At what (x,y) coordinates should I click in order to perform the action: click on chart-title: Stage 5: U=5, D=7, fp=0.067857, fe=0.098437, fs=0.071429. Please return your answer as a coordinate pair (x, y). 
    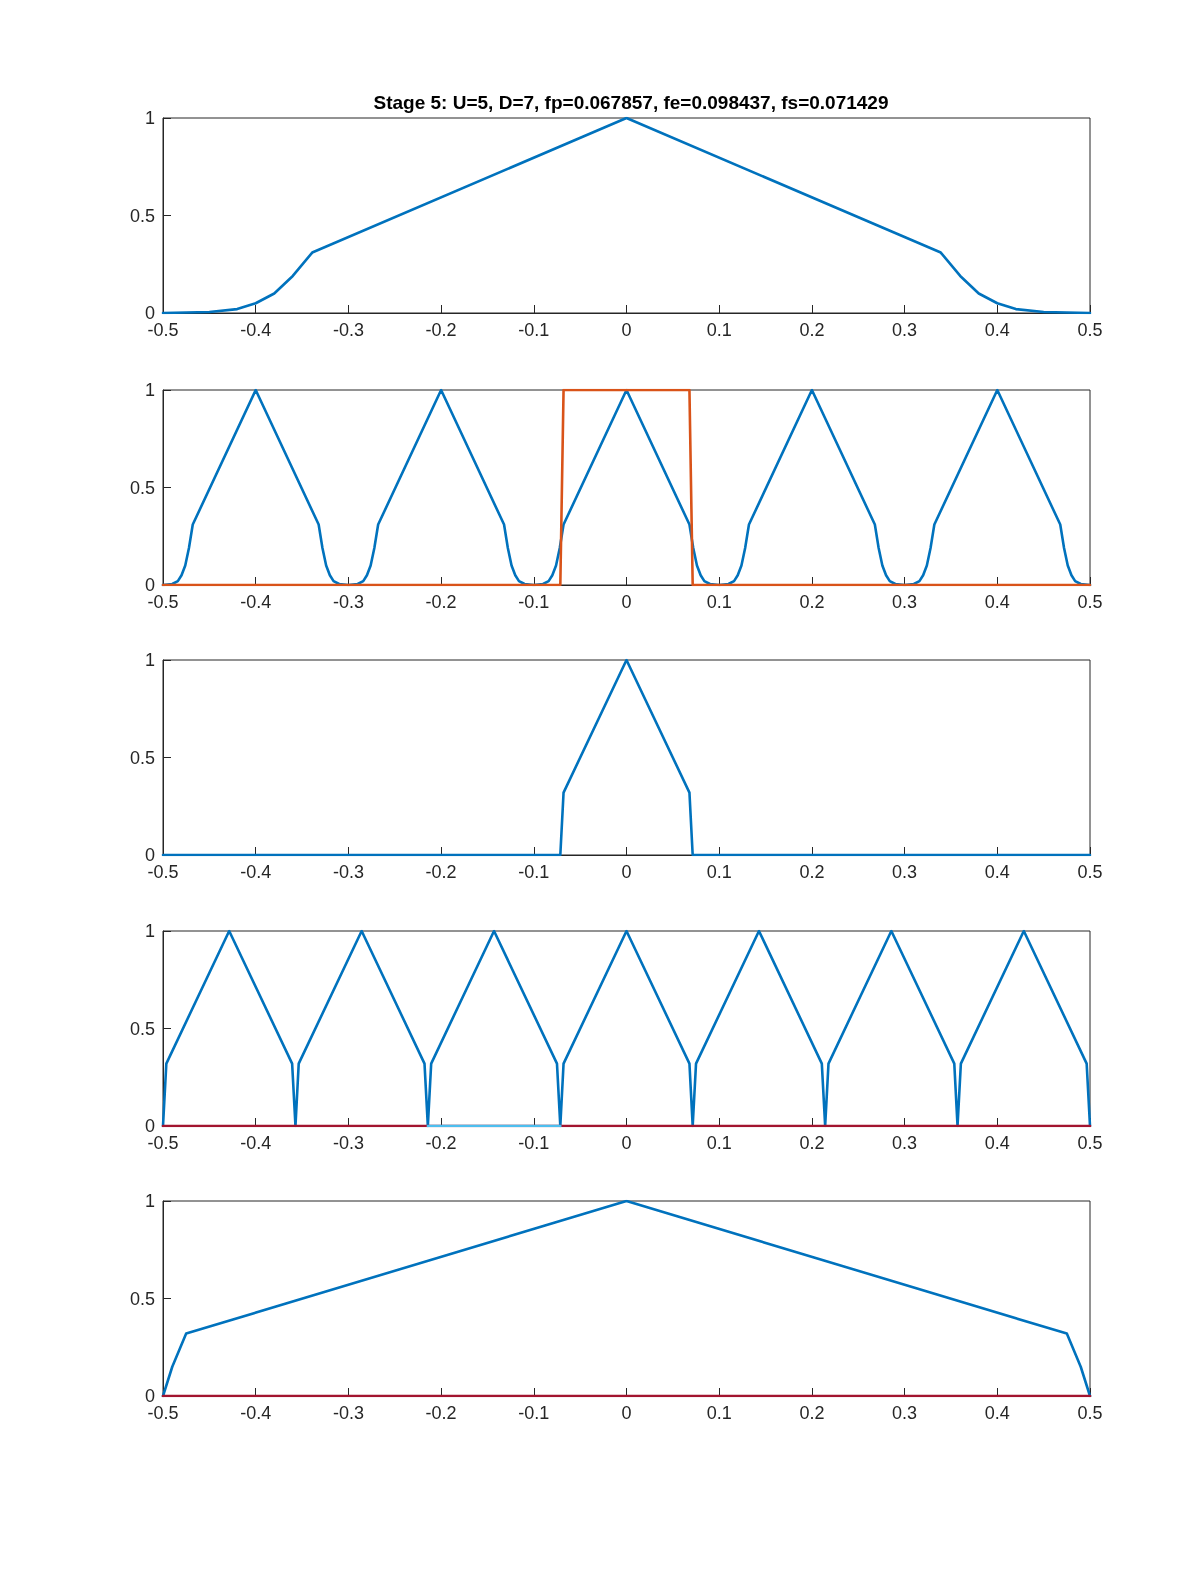
    Looking at the image, I should click on (631, 102).